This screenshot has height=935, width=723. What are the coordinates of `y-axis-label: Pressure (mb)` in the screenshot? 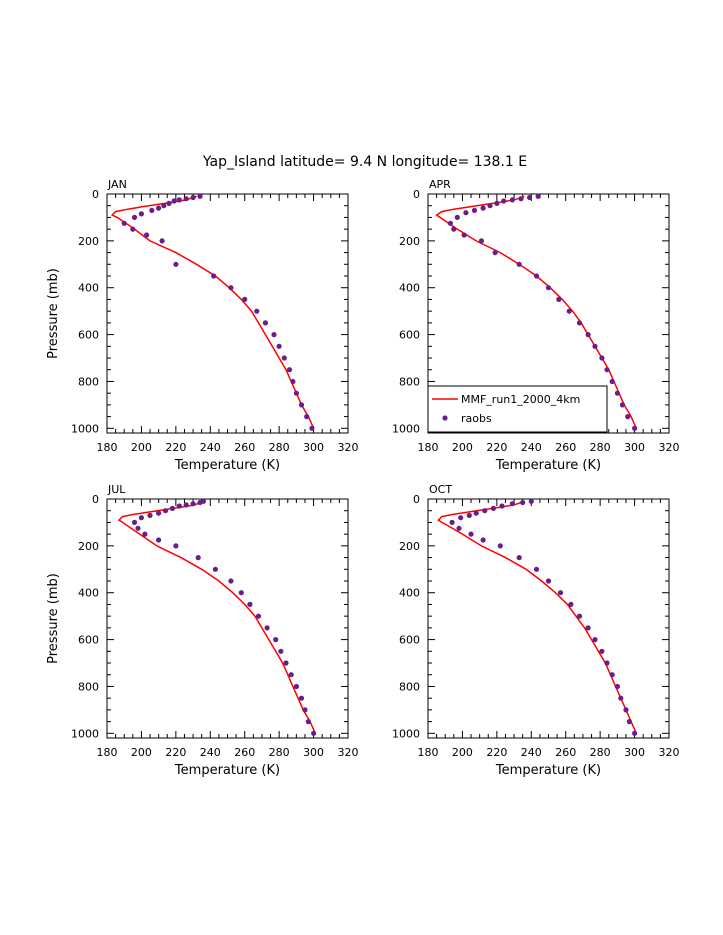 It's located at (53, 618).